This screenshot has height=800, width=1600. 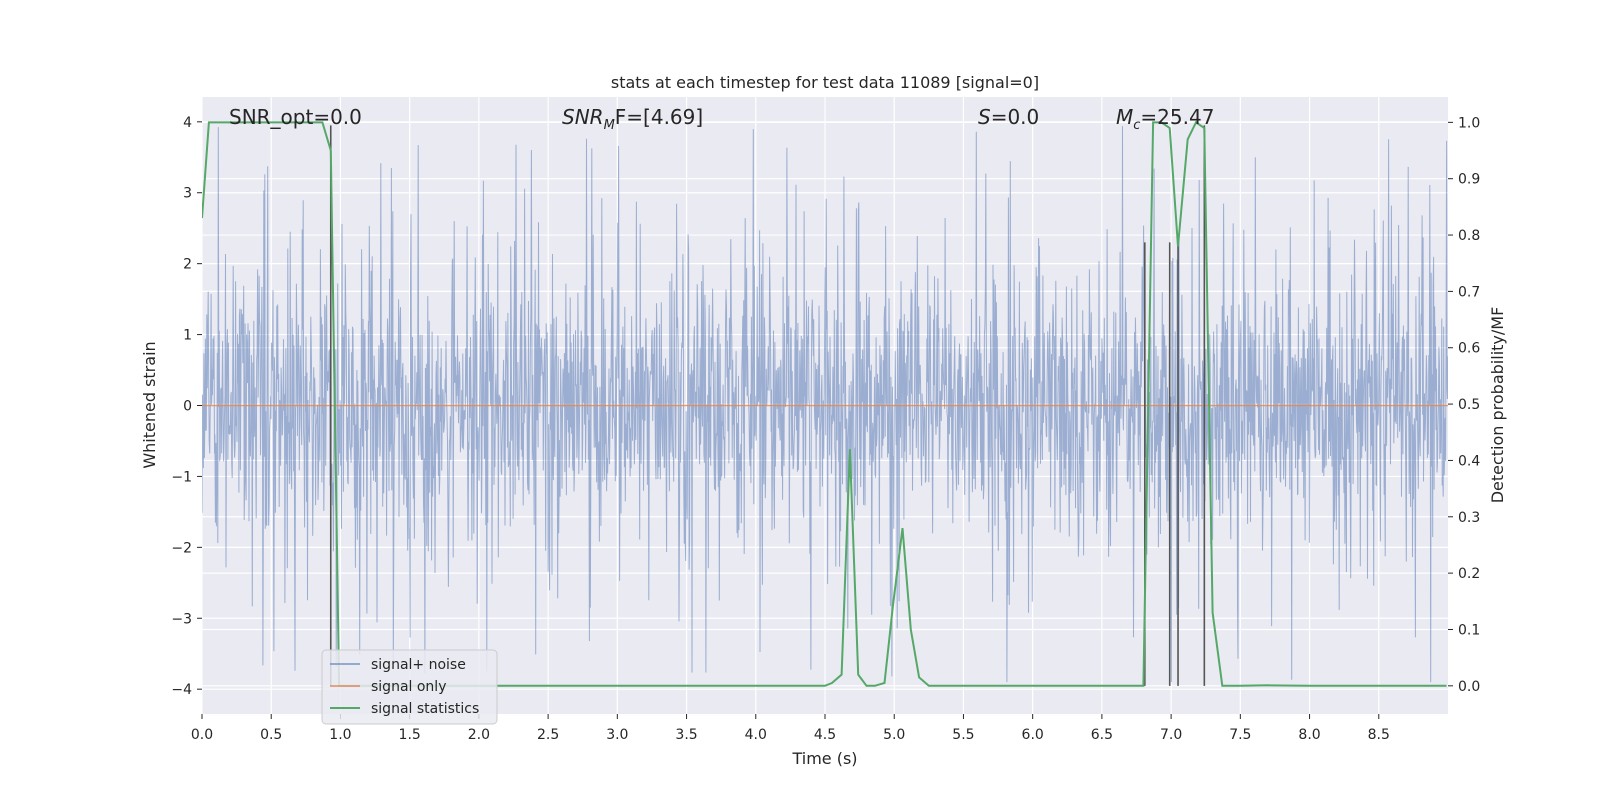 What do you see at coordinates (824, 758) in the screenshot?
I see `x-axis-label: Time (s)` at bounding box center [824, 758].